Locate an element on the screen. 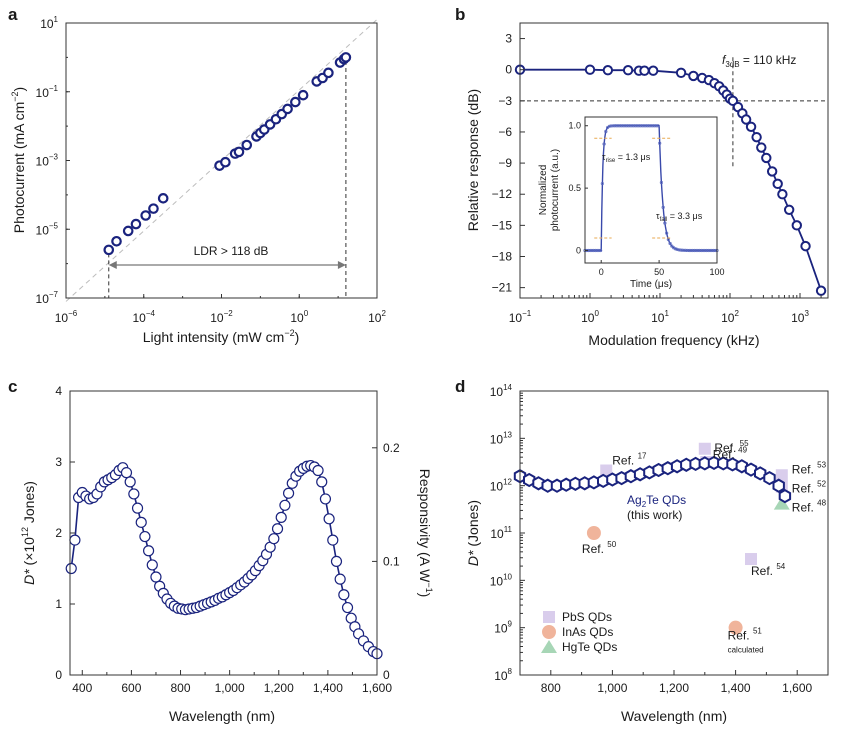  panel-a-xlabel-sup: −2 is located at coordinates (289, 333).